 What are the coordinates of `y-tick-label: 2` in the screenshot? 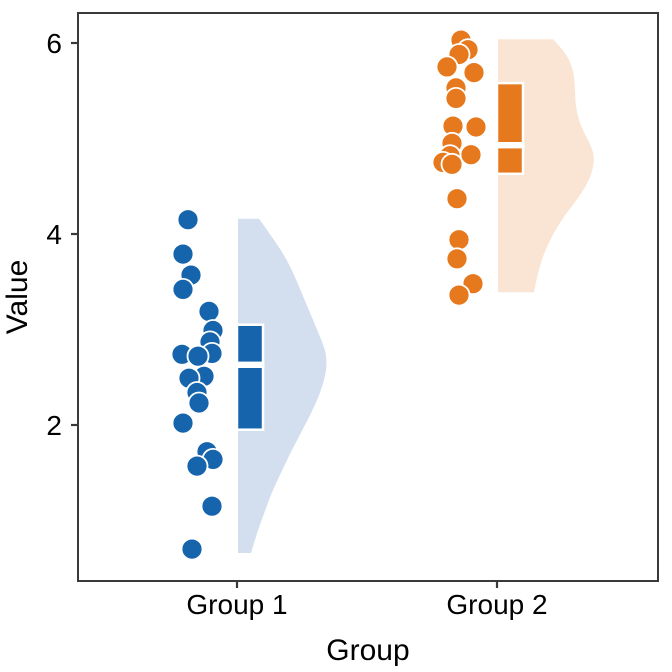 It's located at (54, 425).